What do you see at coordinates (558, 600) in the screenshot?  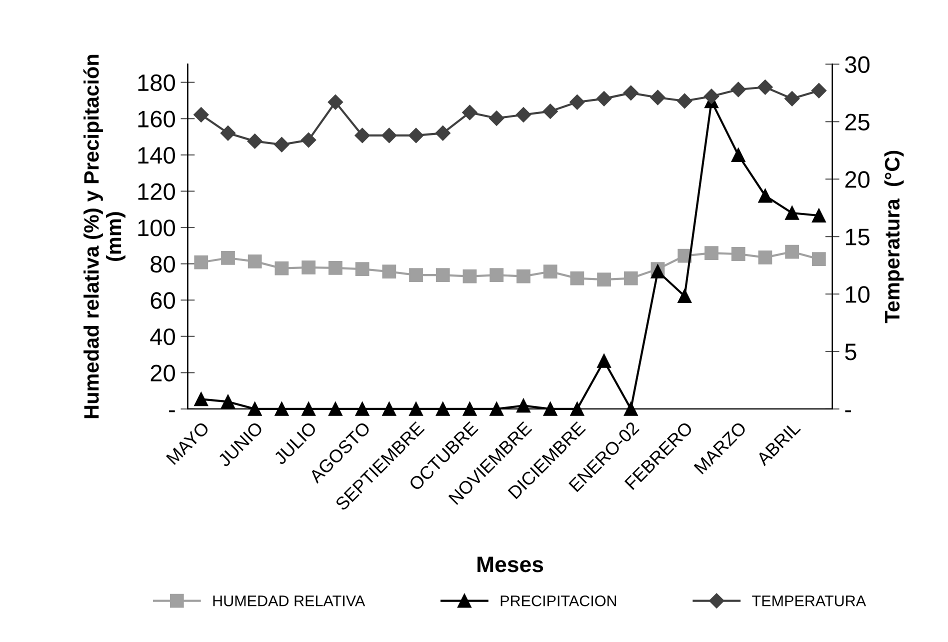 I see `legend-label: PRECIPITACION` at bounding box center [558, 600].